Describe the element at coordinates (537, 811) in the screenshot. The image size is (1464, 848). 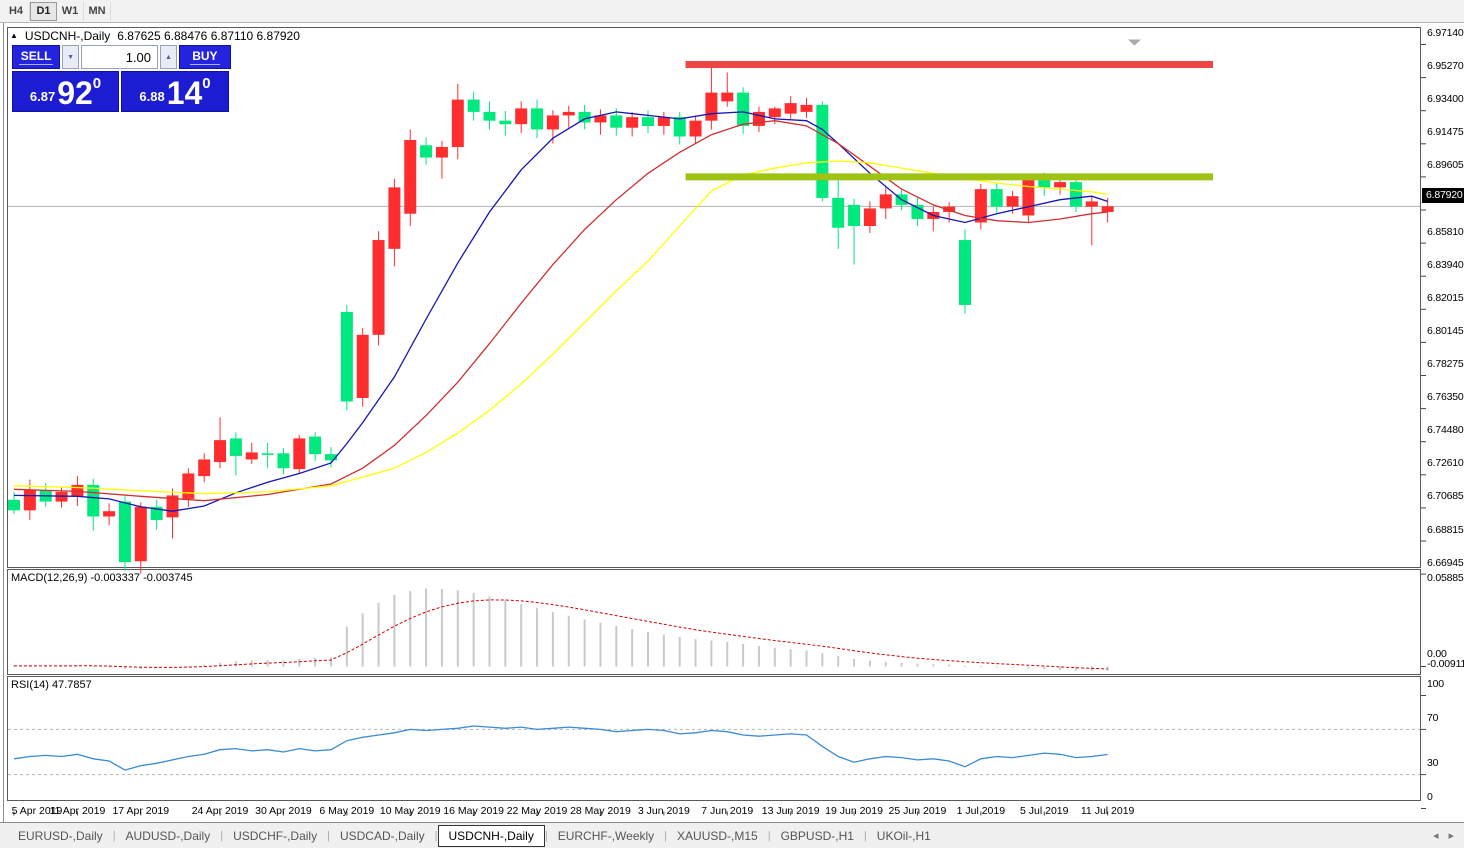
I see `date-tick-label: 22 May 2019` at that location.